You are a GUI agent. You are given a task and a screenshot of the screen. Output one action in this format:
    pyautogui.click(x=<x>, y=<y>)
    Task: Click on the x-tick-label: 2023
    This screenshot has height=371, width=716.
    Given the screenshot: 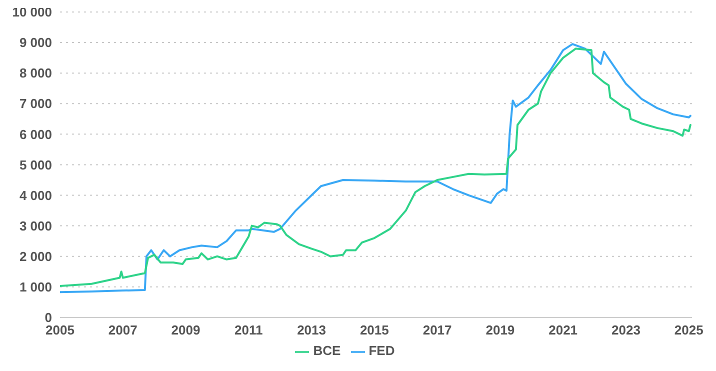 What is the action you would take?
    pyautogui.click(x=626, y=330)
    